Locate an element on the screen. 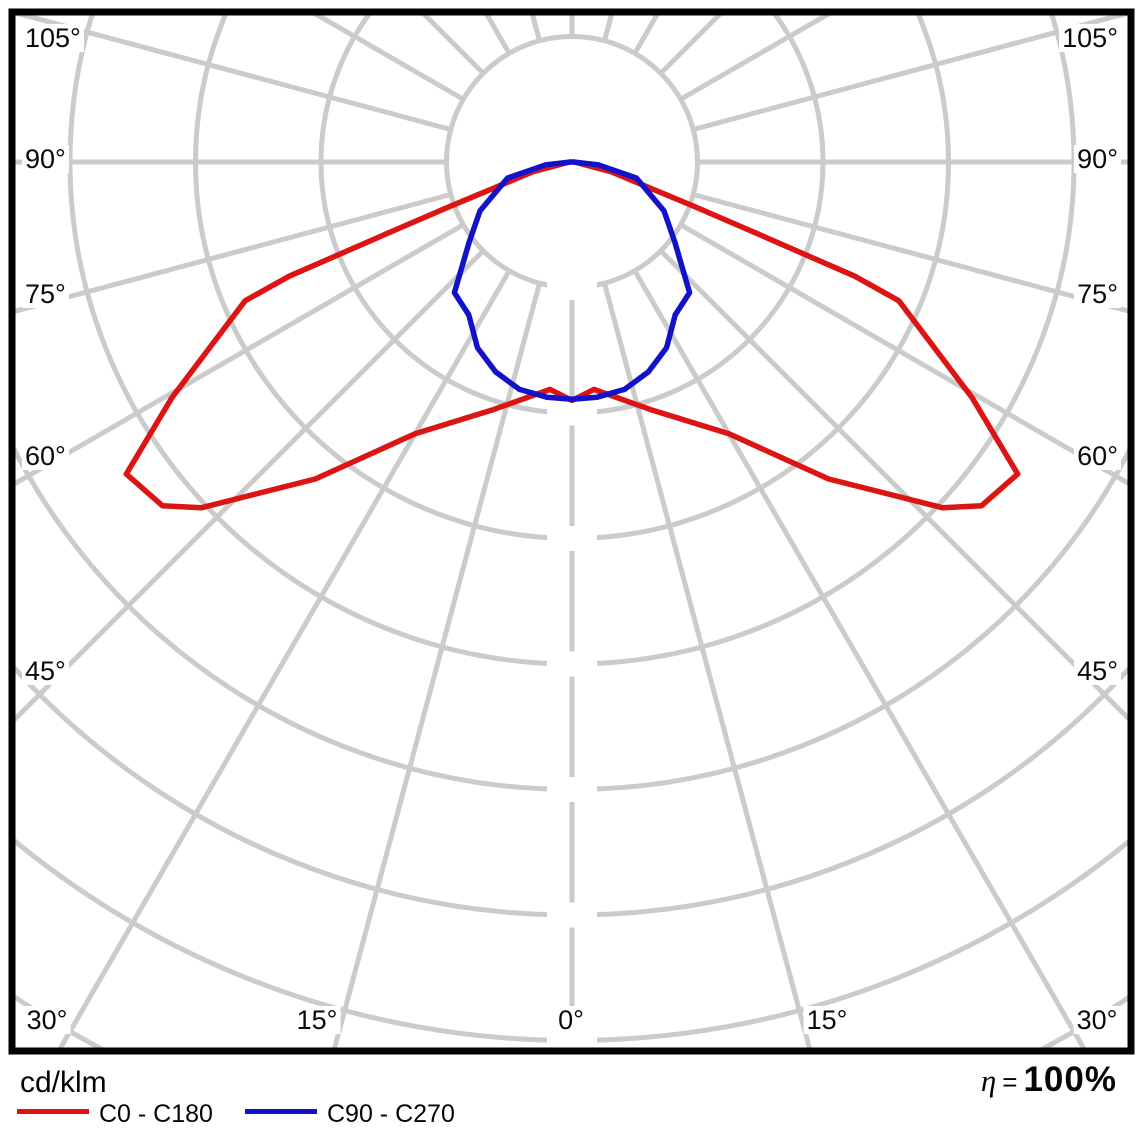 The height and width of the screenshot is (1143, 1143). light-output-ratio: η = 100% is located at coordinates (1049, 1080).